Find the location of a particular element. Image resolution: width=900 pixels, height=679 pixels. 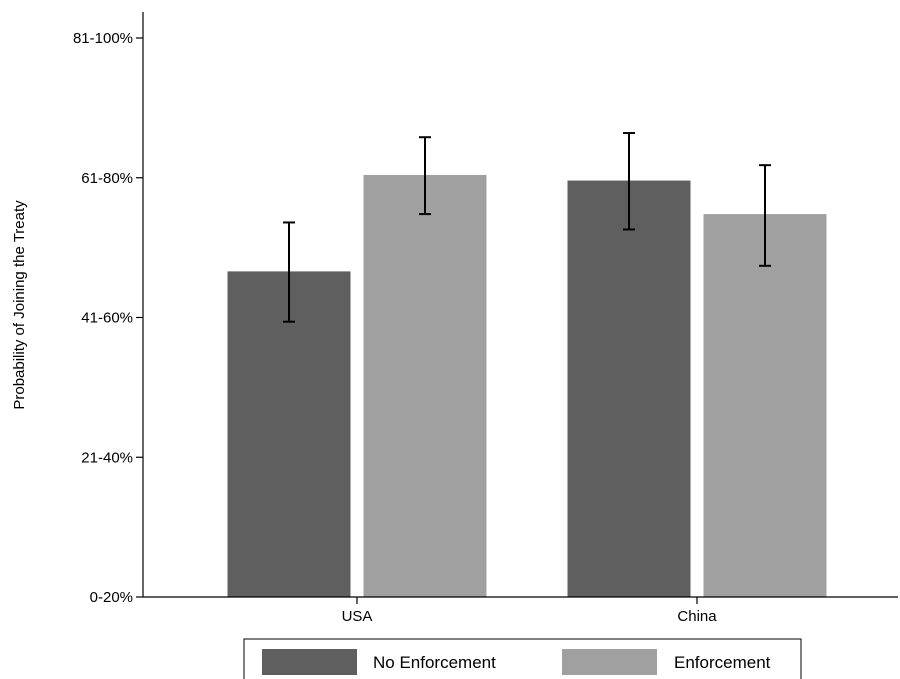

y-tick-label: 21-40% is located at coordinates (107, 457).